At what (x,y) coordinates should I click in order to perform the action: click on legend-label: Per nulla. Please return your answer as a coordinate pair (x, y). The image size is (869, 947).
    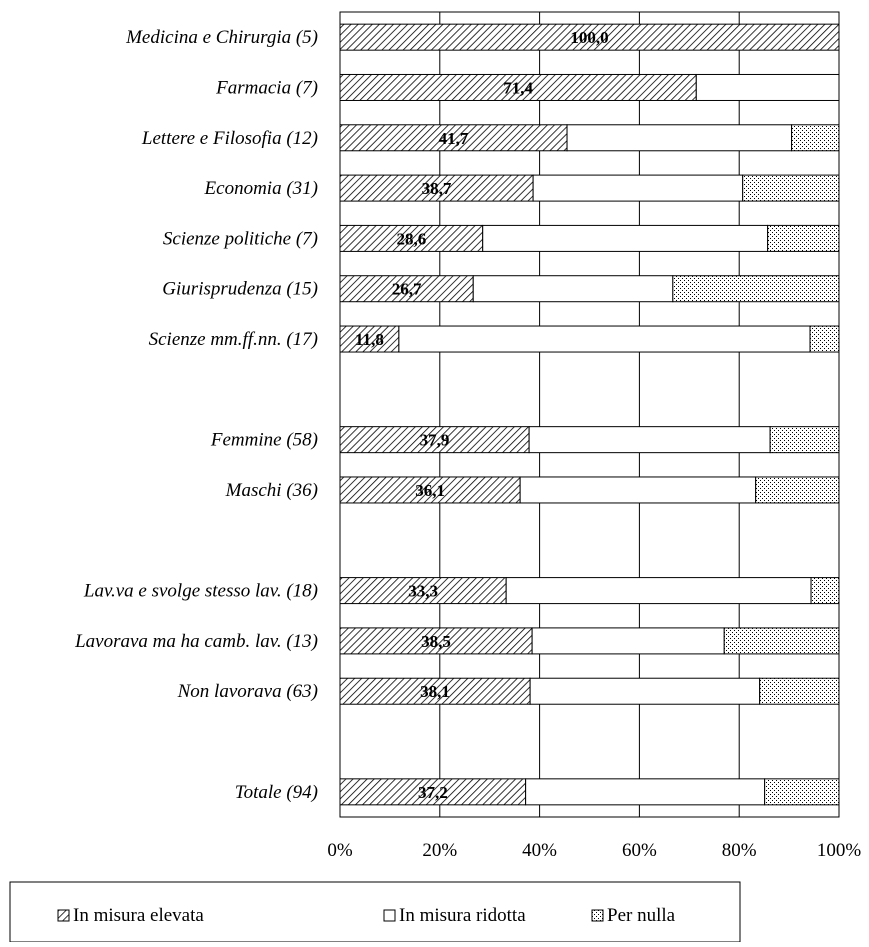
    Looking at the image, I should click on (641, 915).